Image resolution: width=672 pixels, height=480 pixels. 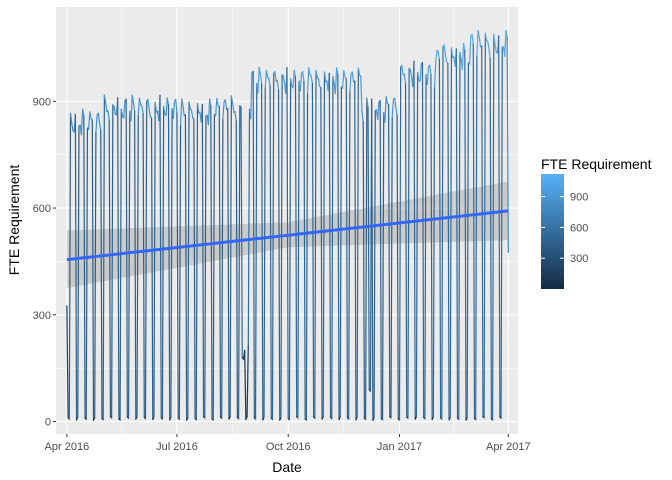 What do you see at coordinates (596, 222) in the screenshot?
I see `color-legend: FTE Requirement 900 600 300` at bounding box center [596, 222].